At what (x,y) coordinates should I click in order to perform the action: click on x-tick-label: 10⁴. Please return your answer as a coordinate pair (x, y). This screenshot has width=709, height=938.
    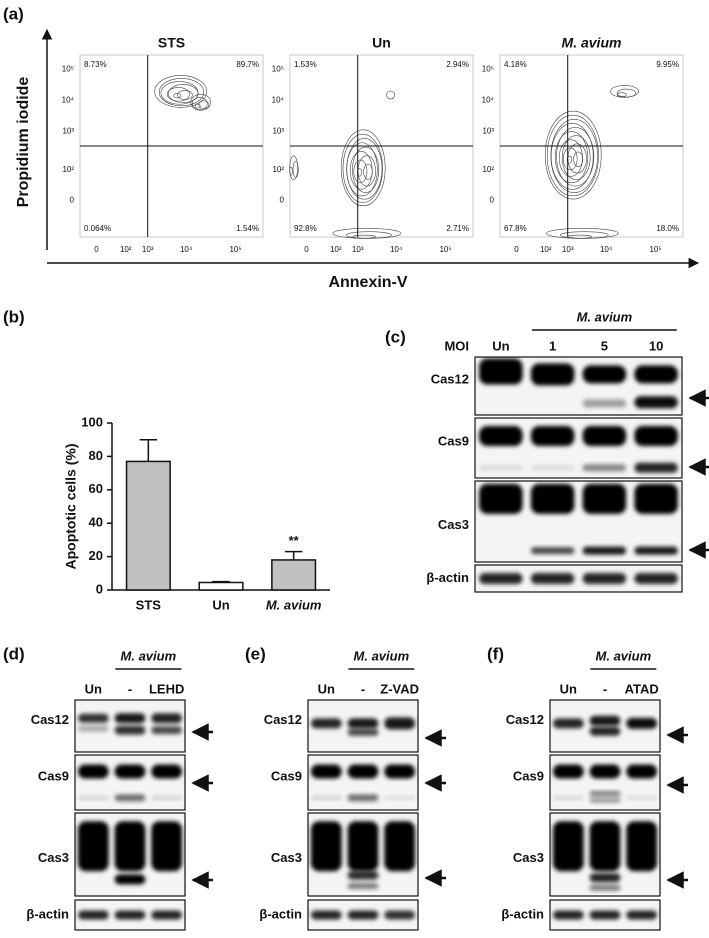
    Looking at the image, I should click on (396, 249).